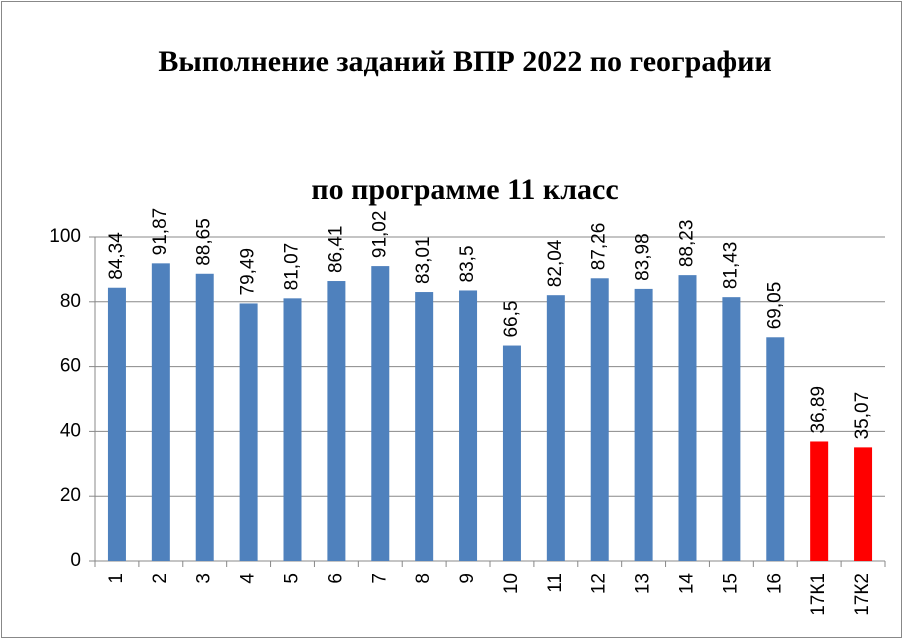 This screenshot has height=639, width=903. I want to click on value-label: 79,49, so click(248, 272).